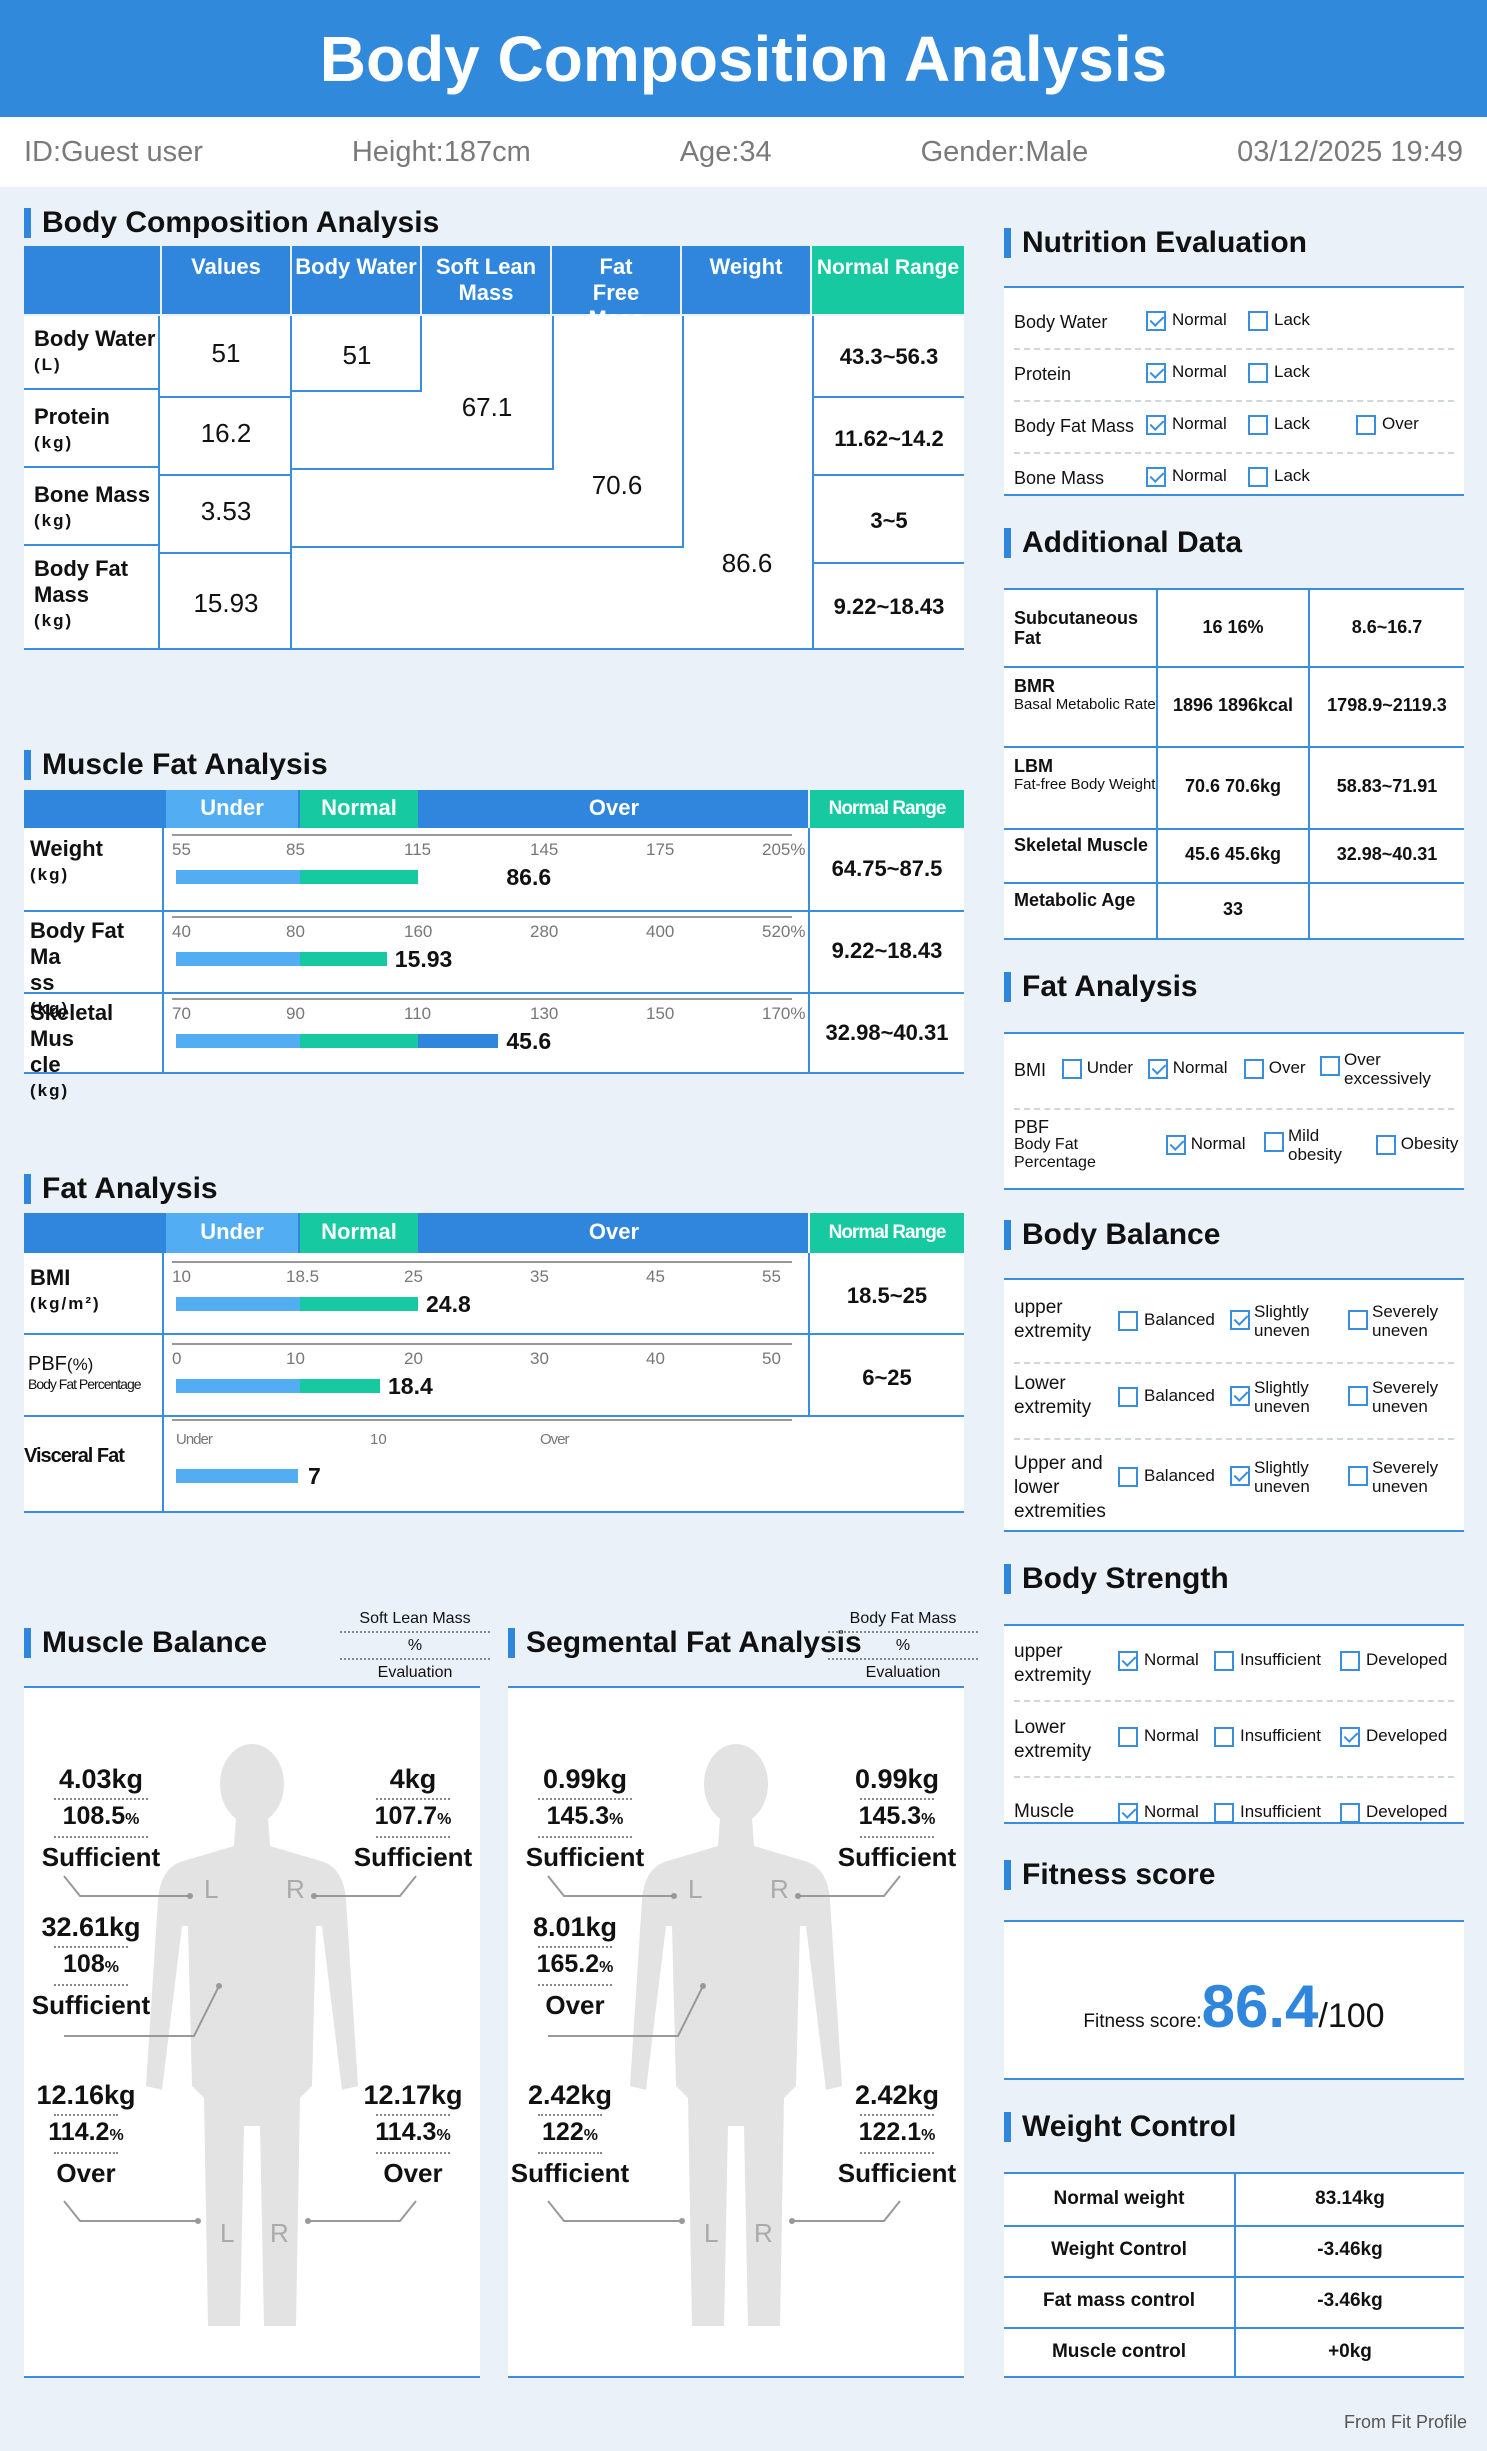 This screenshot has height=2451, width=1487. Describe the element at coordinates (1155, 243) in the screenshot. I see `nutrition-title: Nutrition Evaluation` at that location.